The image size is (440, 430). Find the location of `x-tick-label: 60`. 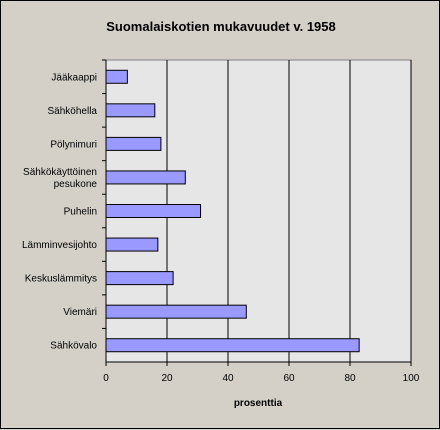

x-tick-label: 60 is located at coordinates (289, 378).